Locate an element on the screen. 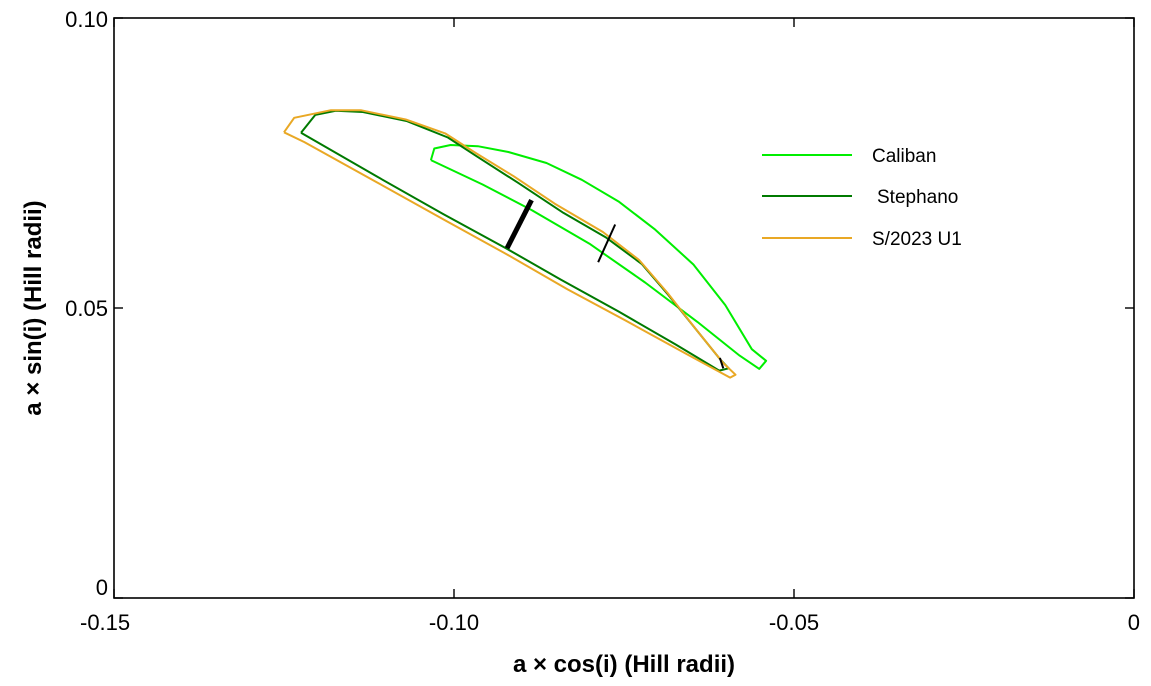  y-axis-label: a × sin(i) (Hill radii) is located at coordinates (33, 307).